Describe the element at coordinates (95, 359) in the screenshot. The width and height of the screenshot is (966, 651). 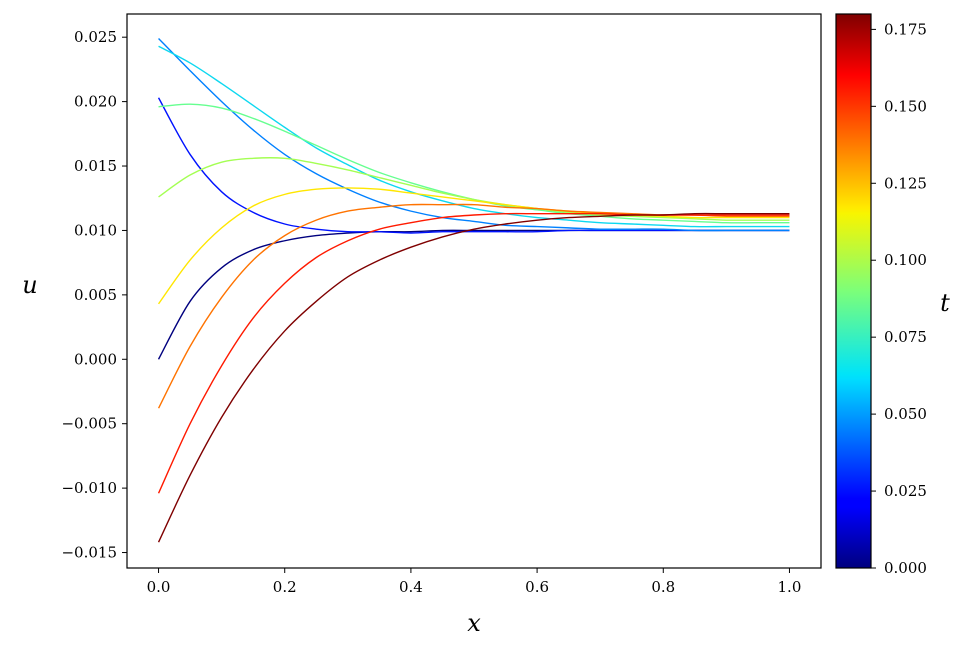
I see `y-tick-label: 0.000` at that location.